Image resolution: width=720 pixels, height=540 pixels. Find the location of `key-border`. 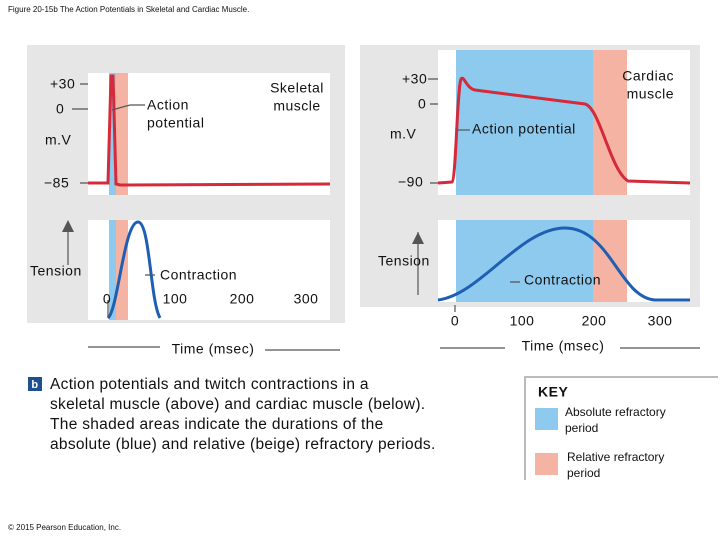

key-border is located at coordinates (621, 428).